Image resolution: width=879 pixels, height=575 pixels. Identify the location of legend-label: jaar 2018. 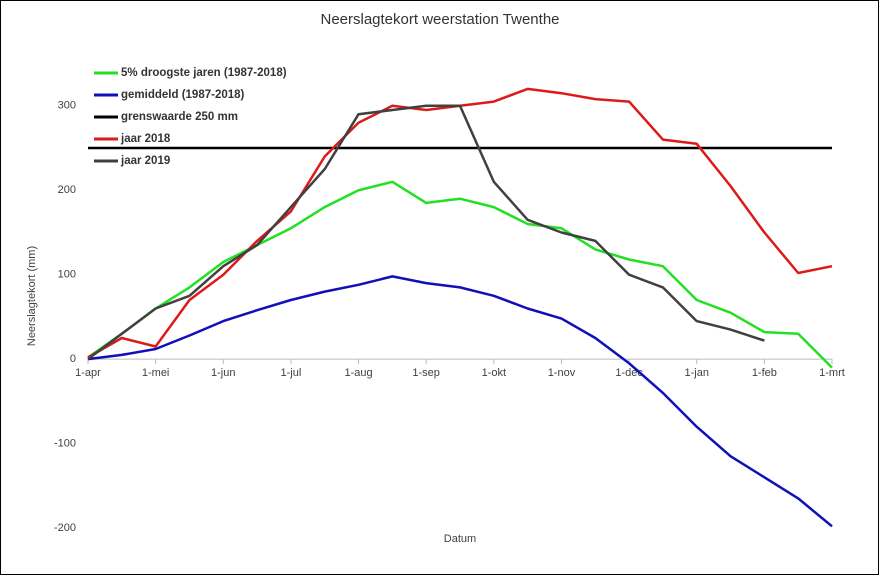
(145, 139).